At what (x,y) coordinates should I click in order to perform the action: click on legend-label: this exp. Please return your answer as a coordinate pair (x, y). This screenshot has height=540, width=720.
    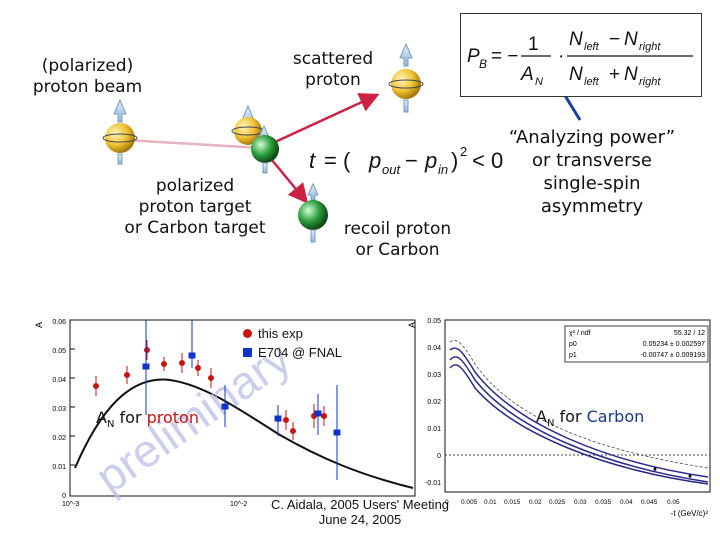
    Looking at the image, I should click on (280, 333).